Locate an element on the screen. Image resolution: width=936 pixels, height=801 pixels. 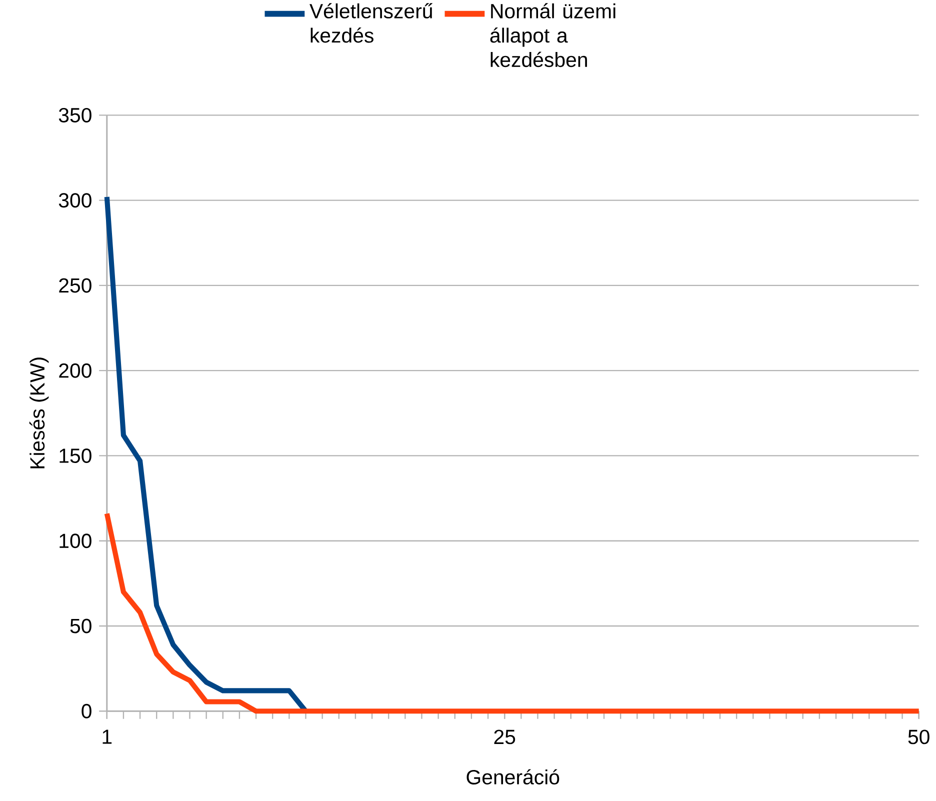
x-tick-label: 50 is located at coordinates (919, 737).